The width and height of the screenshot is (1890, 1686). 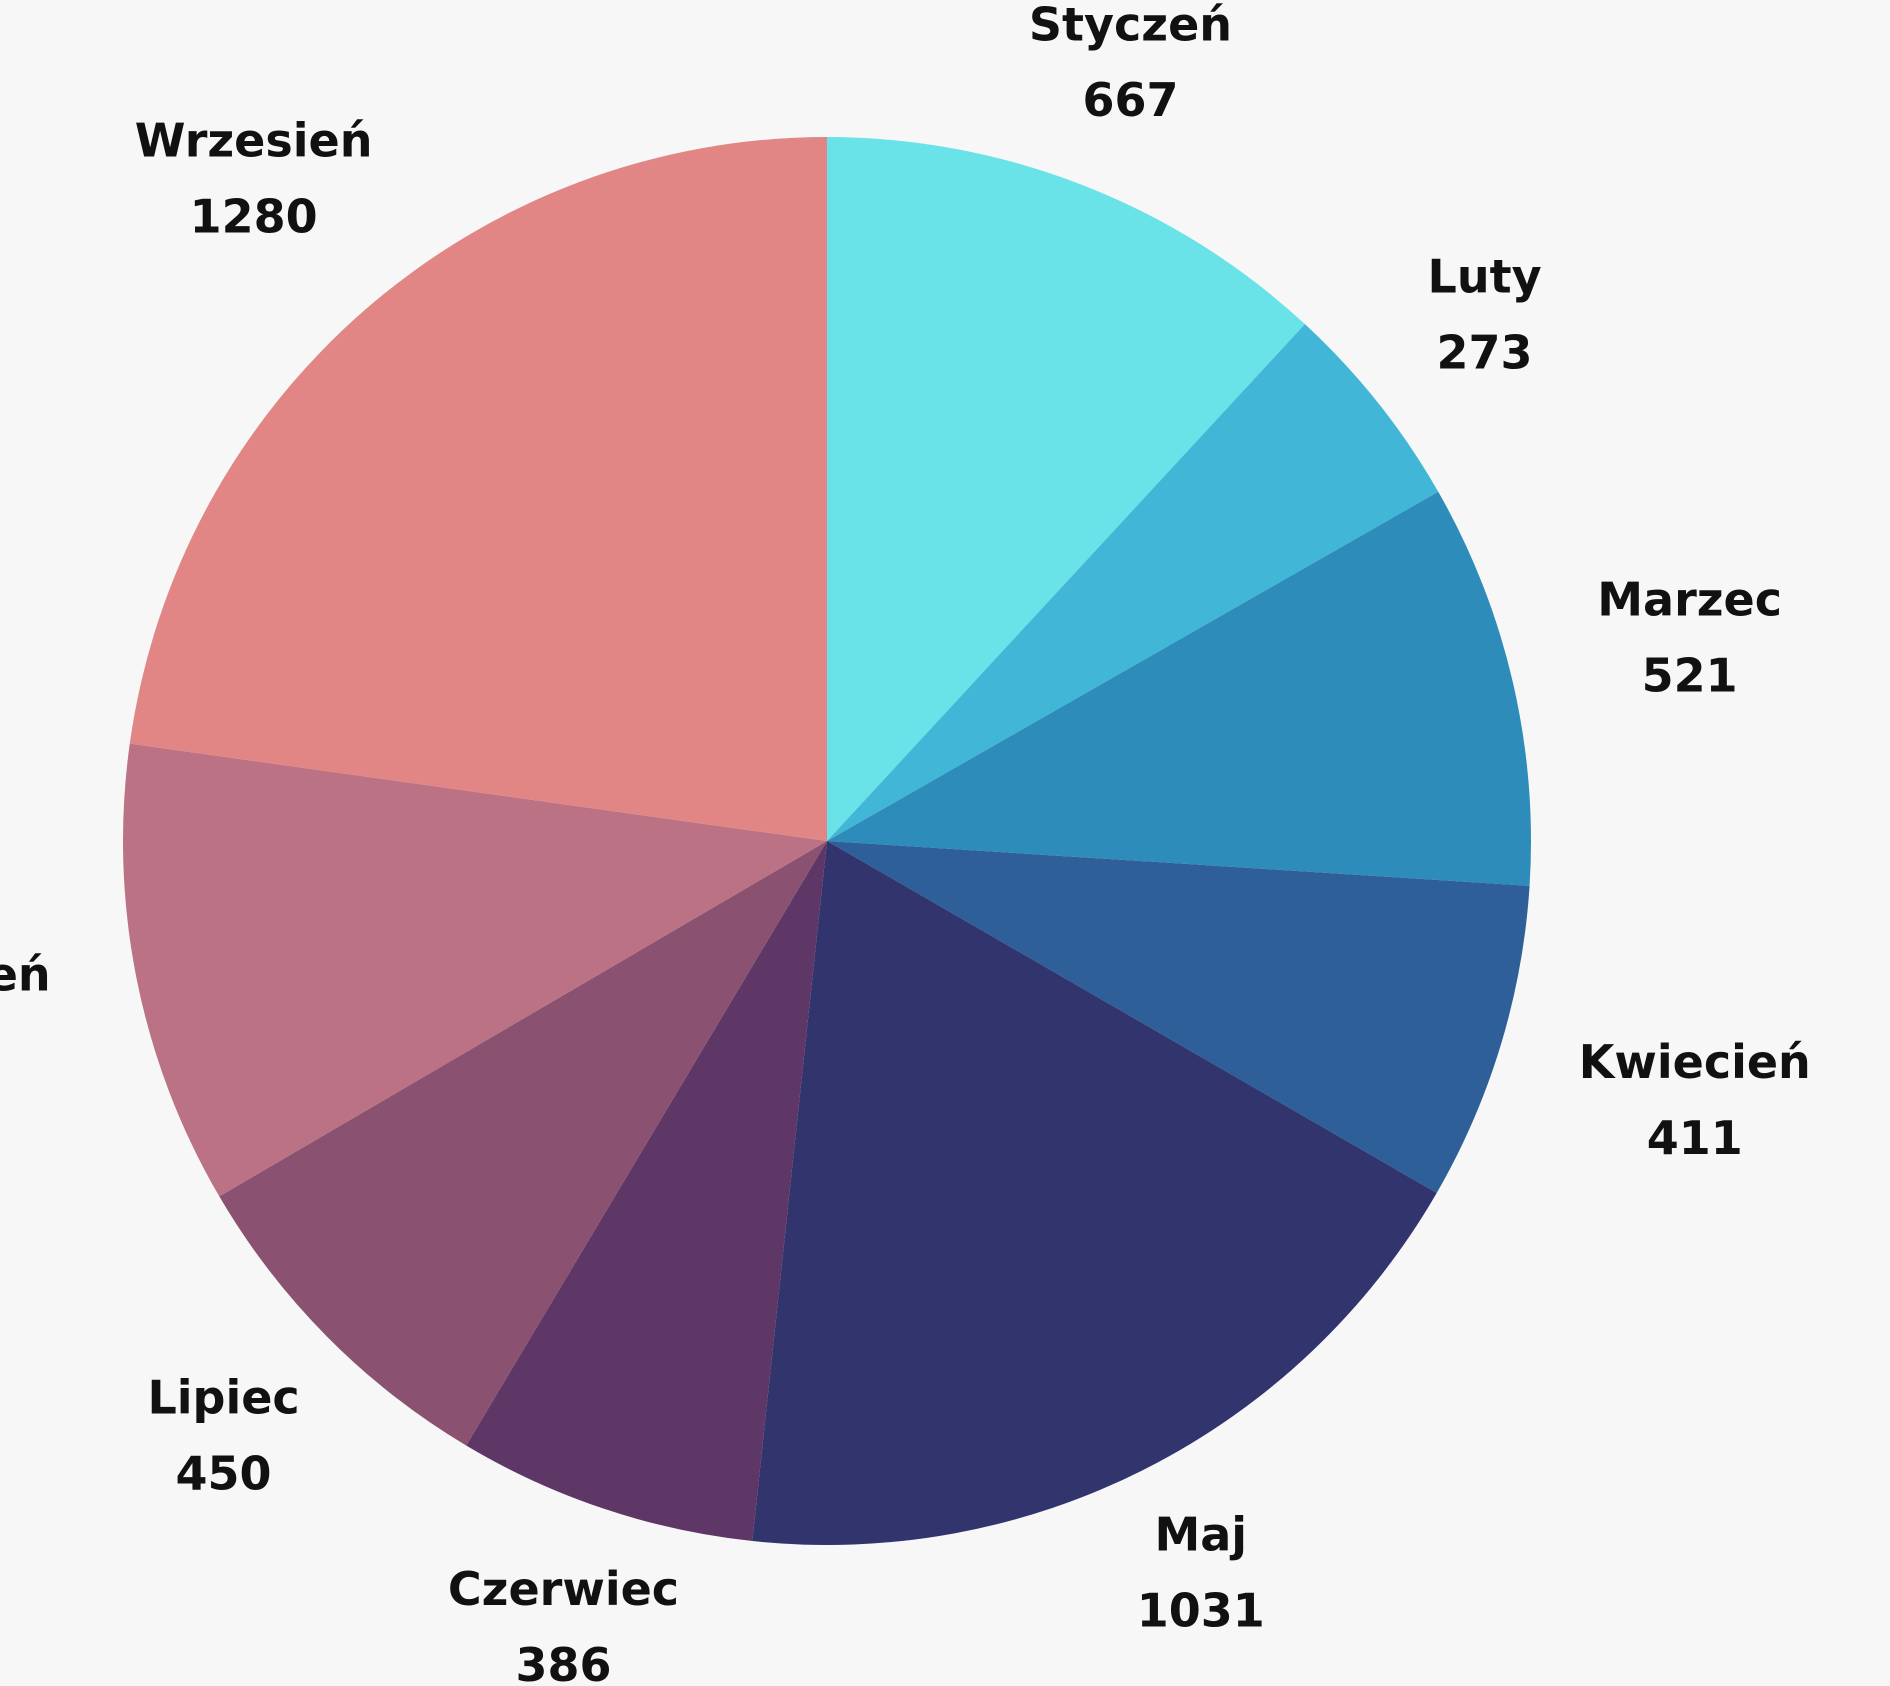 I want to click on slice-value: 450, so click(x=224, y=1474).